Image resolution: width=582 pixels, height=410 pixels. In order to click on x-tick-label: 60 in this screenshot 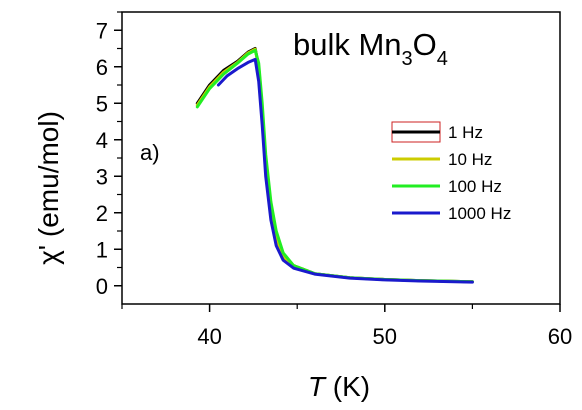, I will do `click(560, 336)`.